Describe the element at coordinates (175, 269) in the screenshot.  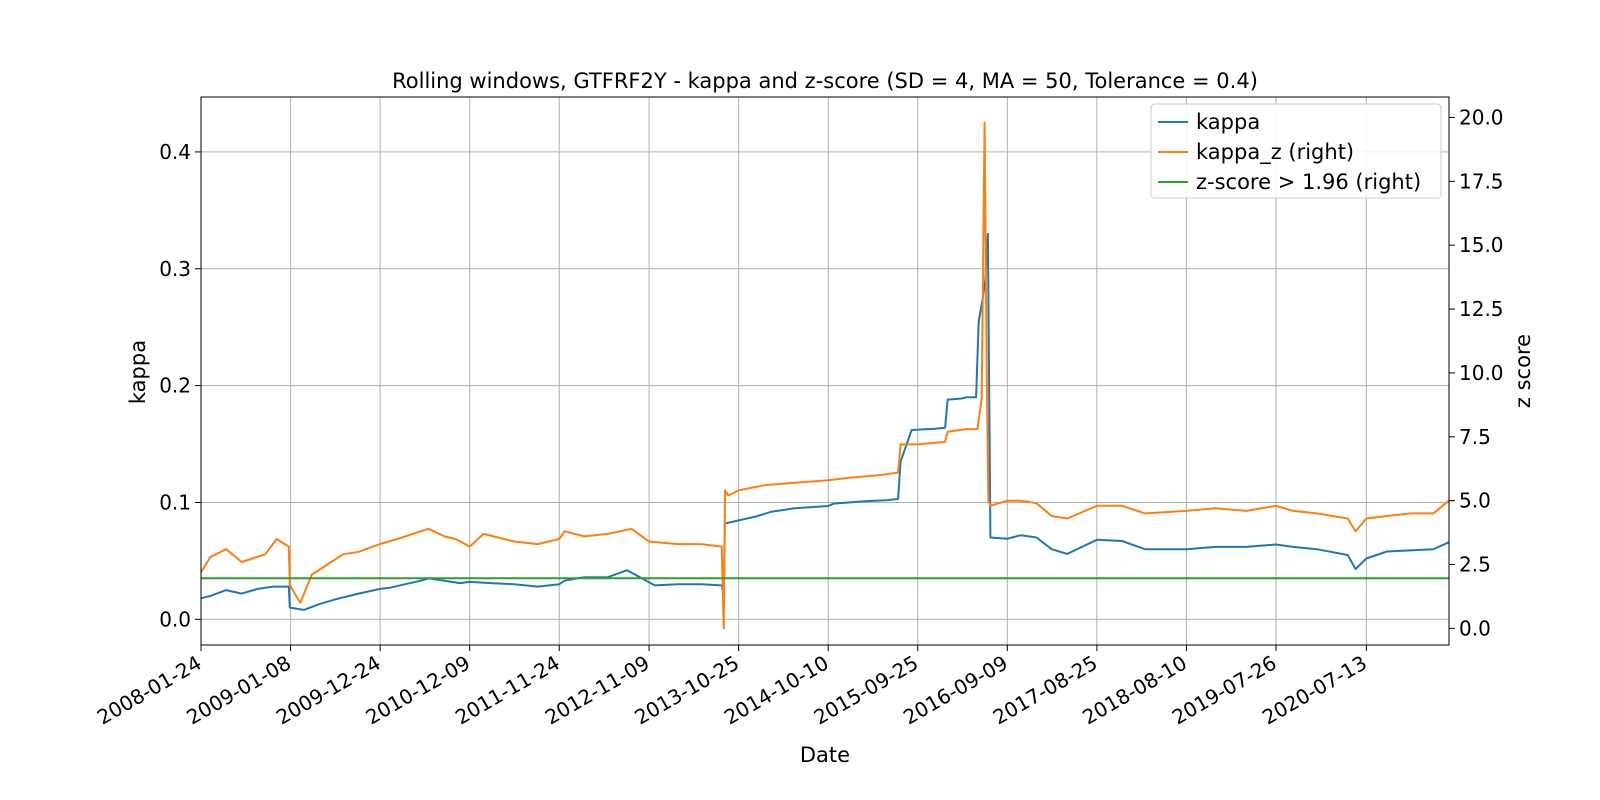
I see `y-tick-label-left: 0.3` at that location.